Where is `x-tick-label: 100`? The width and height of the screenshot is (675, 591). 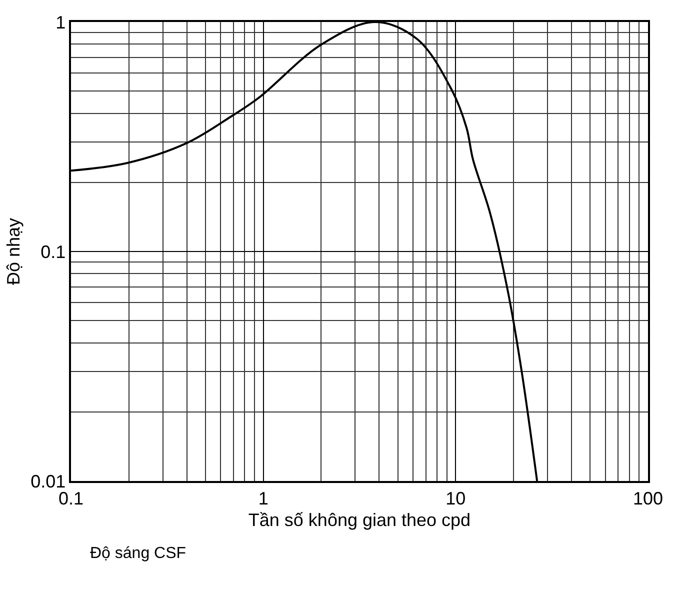 x-tick-label: 100 is located at coordinates (648, 498).